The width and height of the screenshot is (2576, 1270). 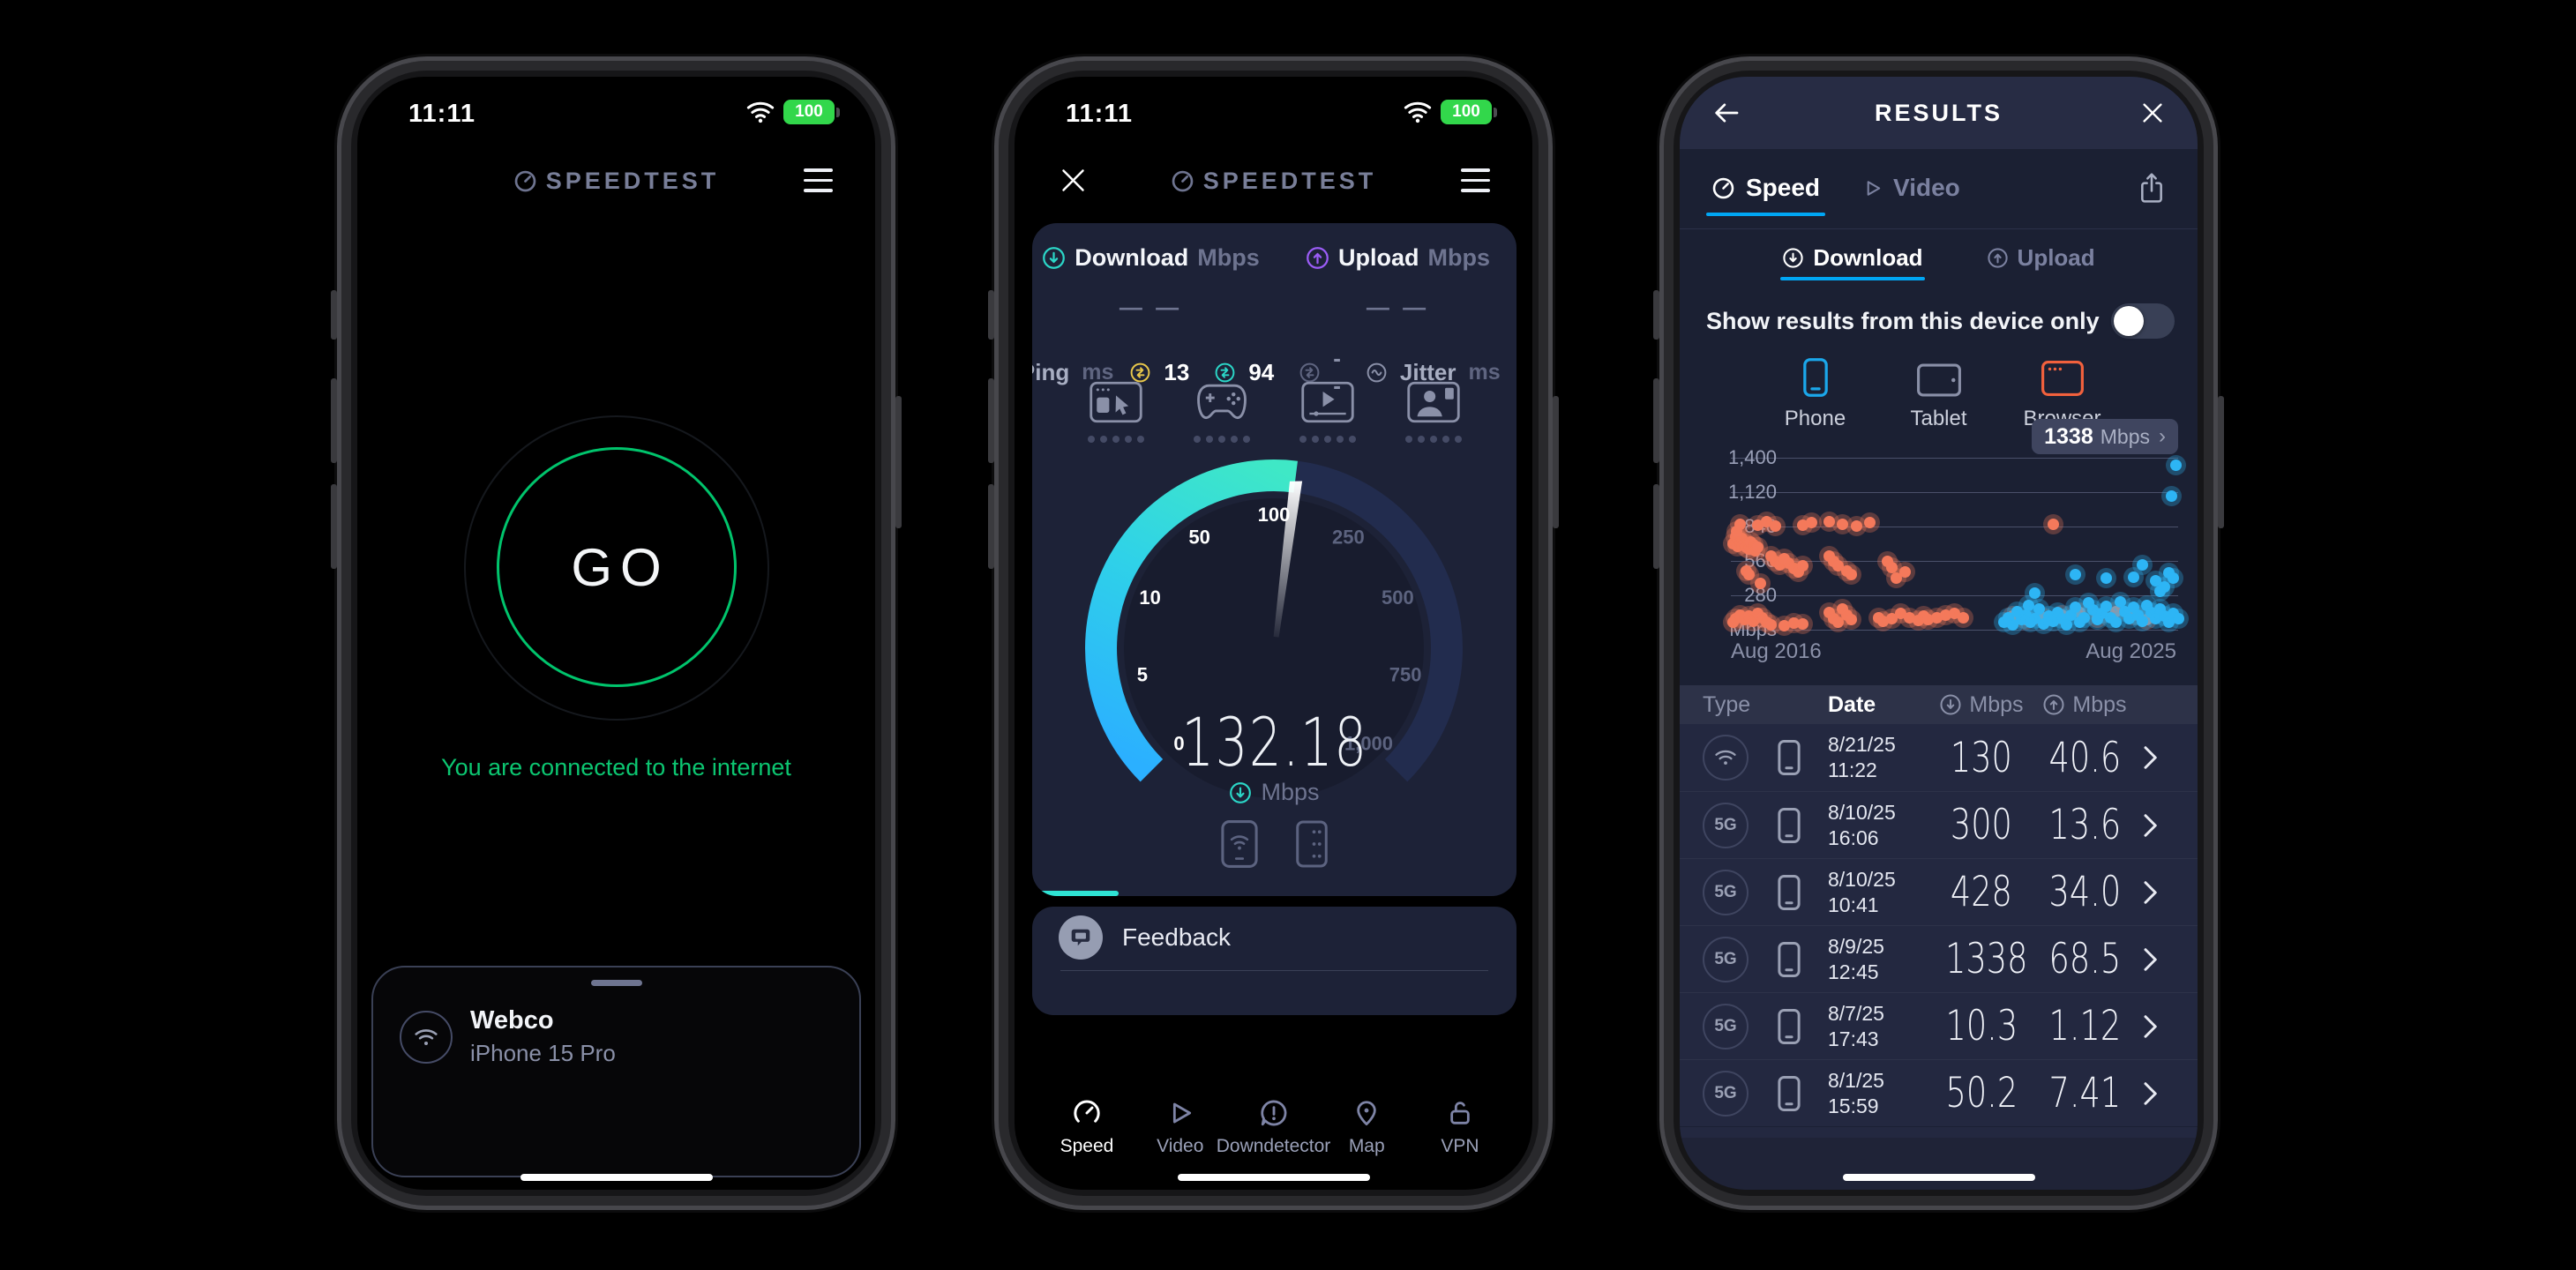 What do you see at coordinates (1951, 704) in the screenshot?
I see `download-circle-icon` at bounding box center [1951, 704].